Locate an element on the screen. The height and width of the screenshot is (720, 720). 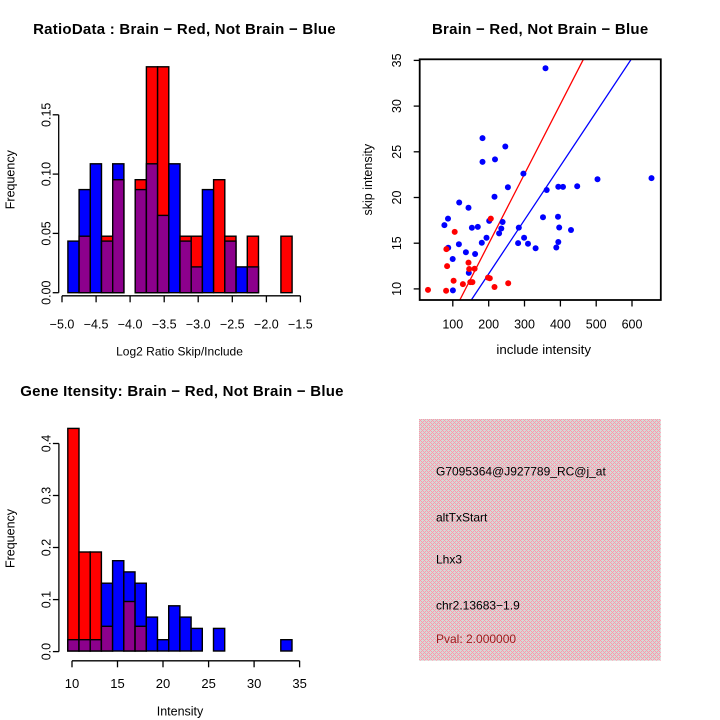
svg-text: include intensity is located at coordinates (543, 349).